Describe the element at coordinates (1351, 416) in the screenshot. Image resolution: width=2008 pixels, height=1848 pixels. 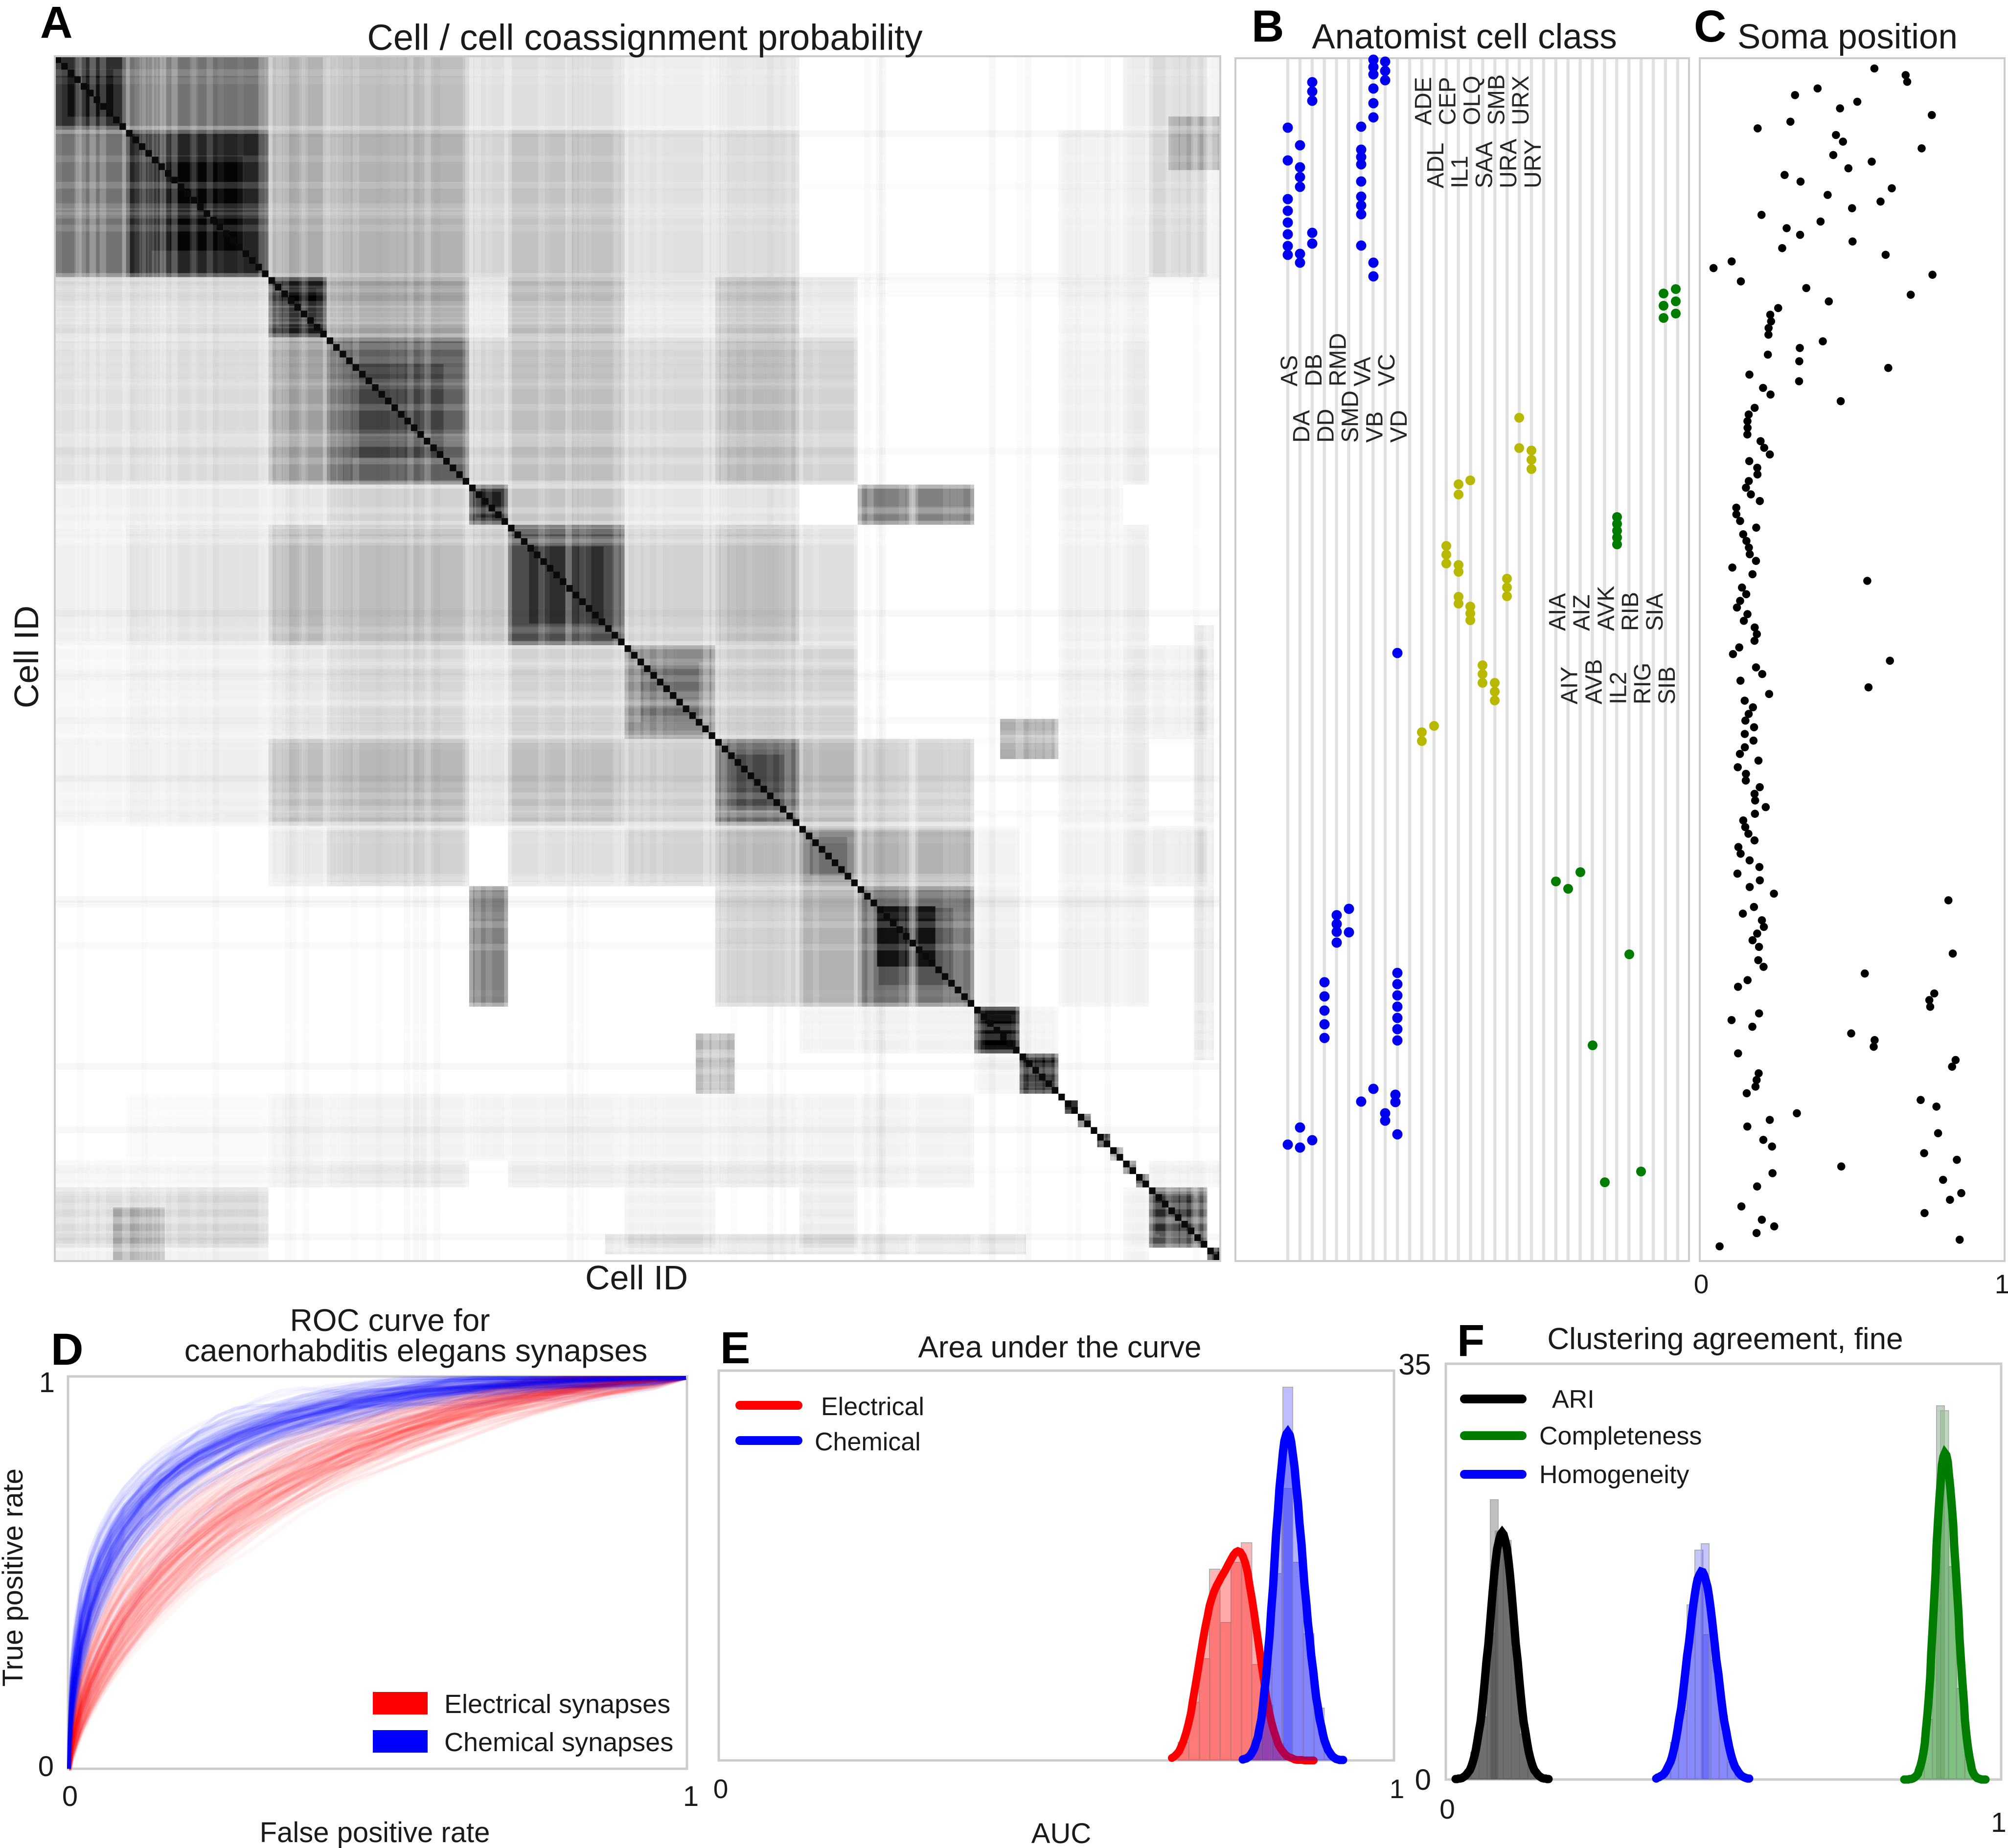
I see `svg-text: SMD` at that location.